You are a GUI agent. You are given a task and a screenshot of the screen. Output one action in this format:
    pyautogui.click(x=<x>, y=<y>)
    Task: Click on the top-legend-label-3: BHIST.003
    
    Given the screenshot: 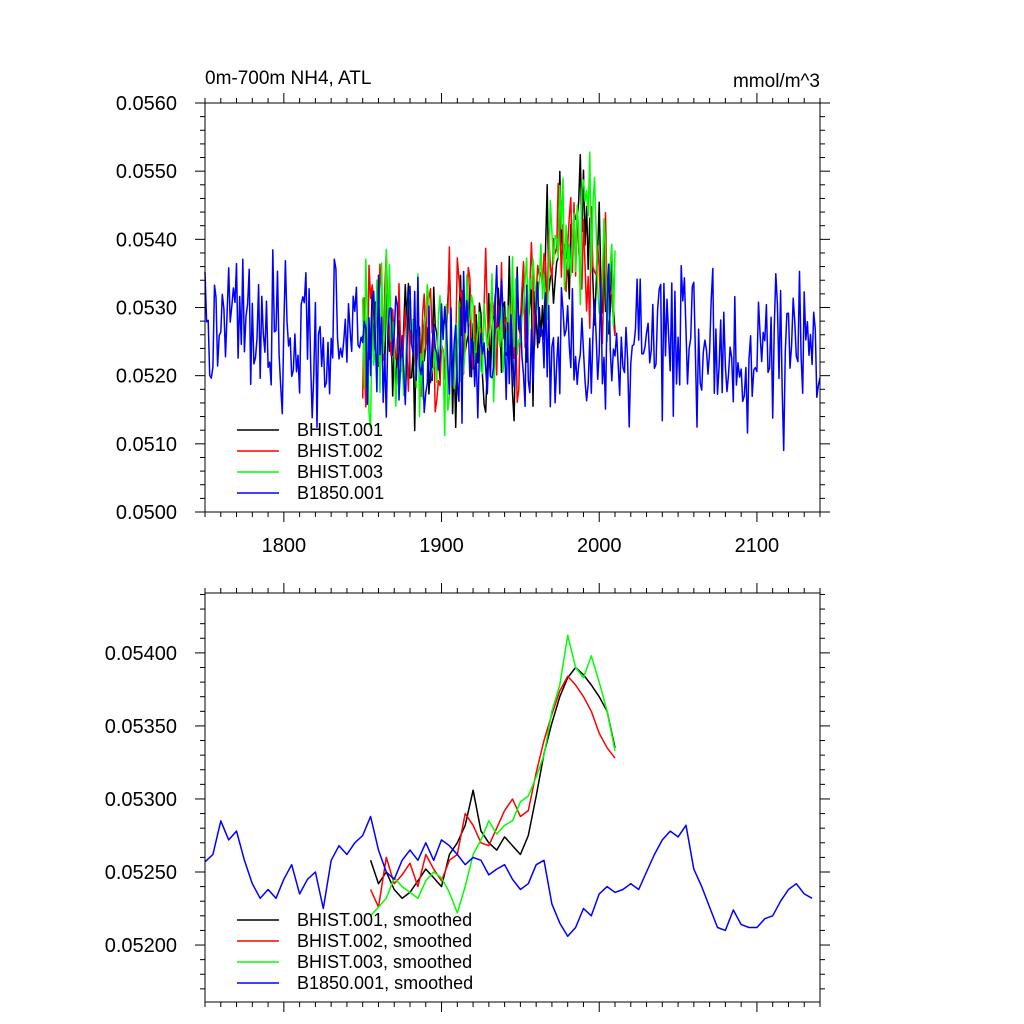 What is the action you would take?
    pyautogui.click(x=340, y=472)
    